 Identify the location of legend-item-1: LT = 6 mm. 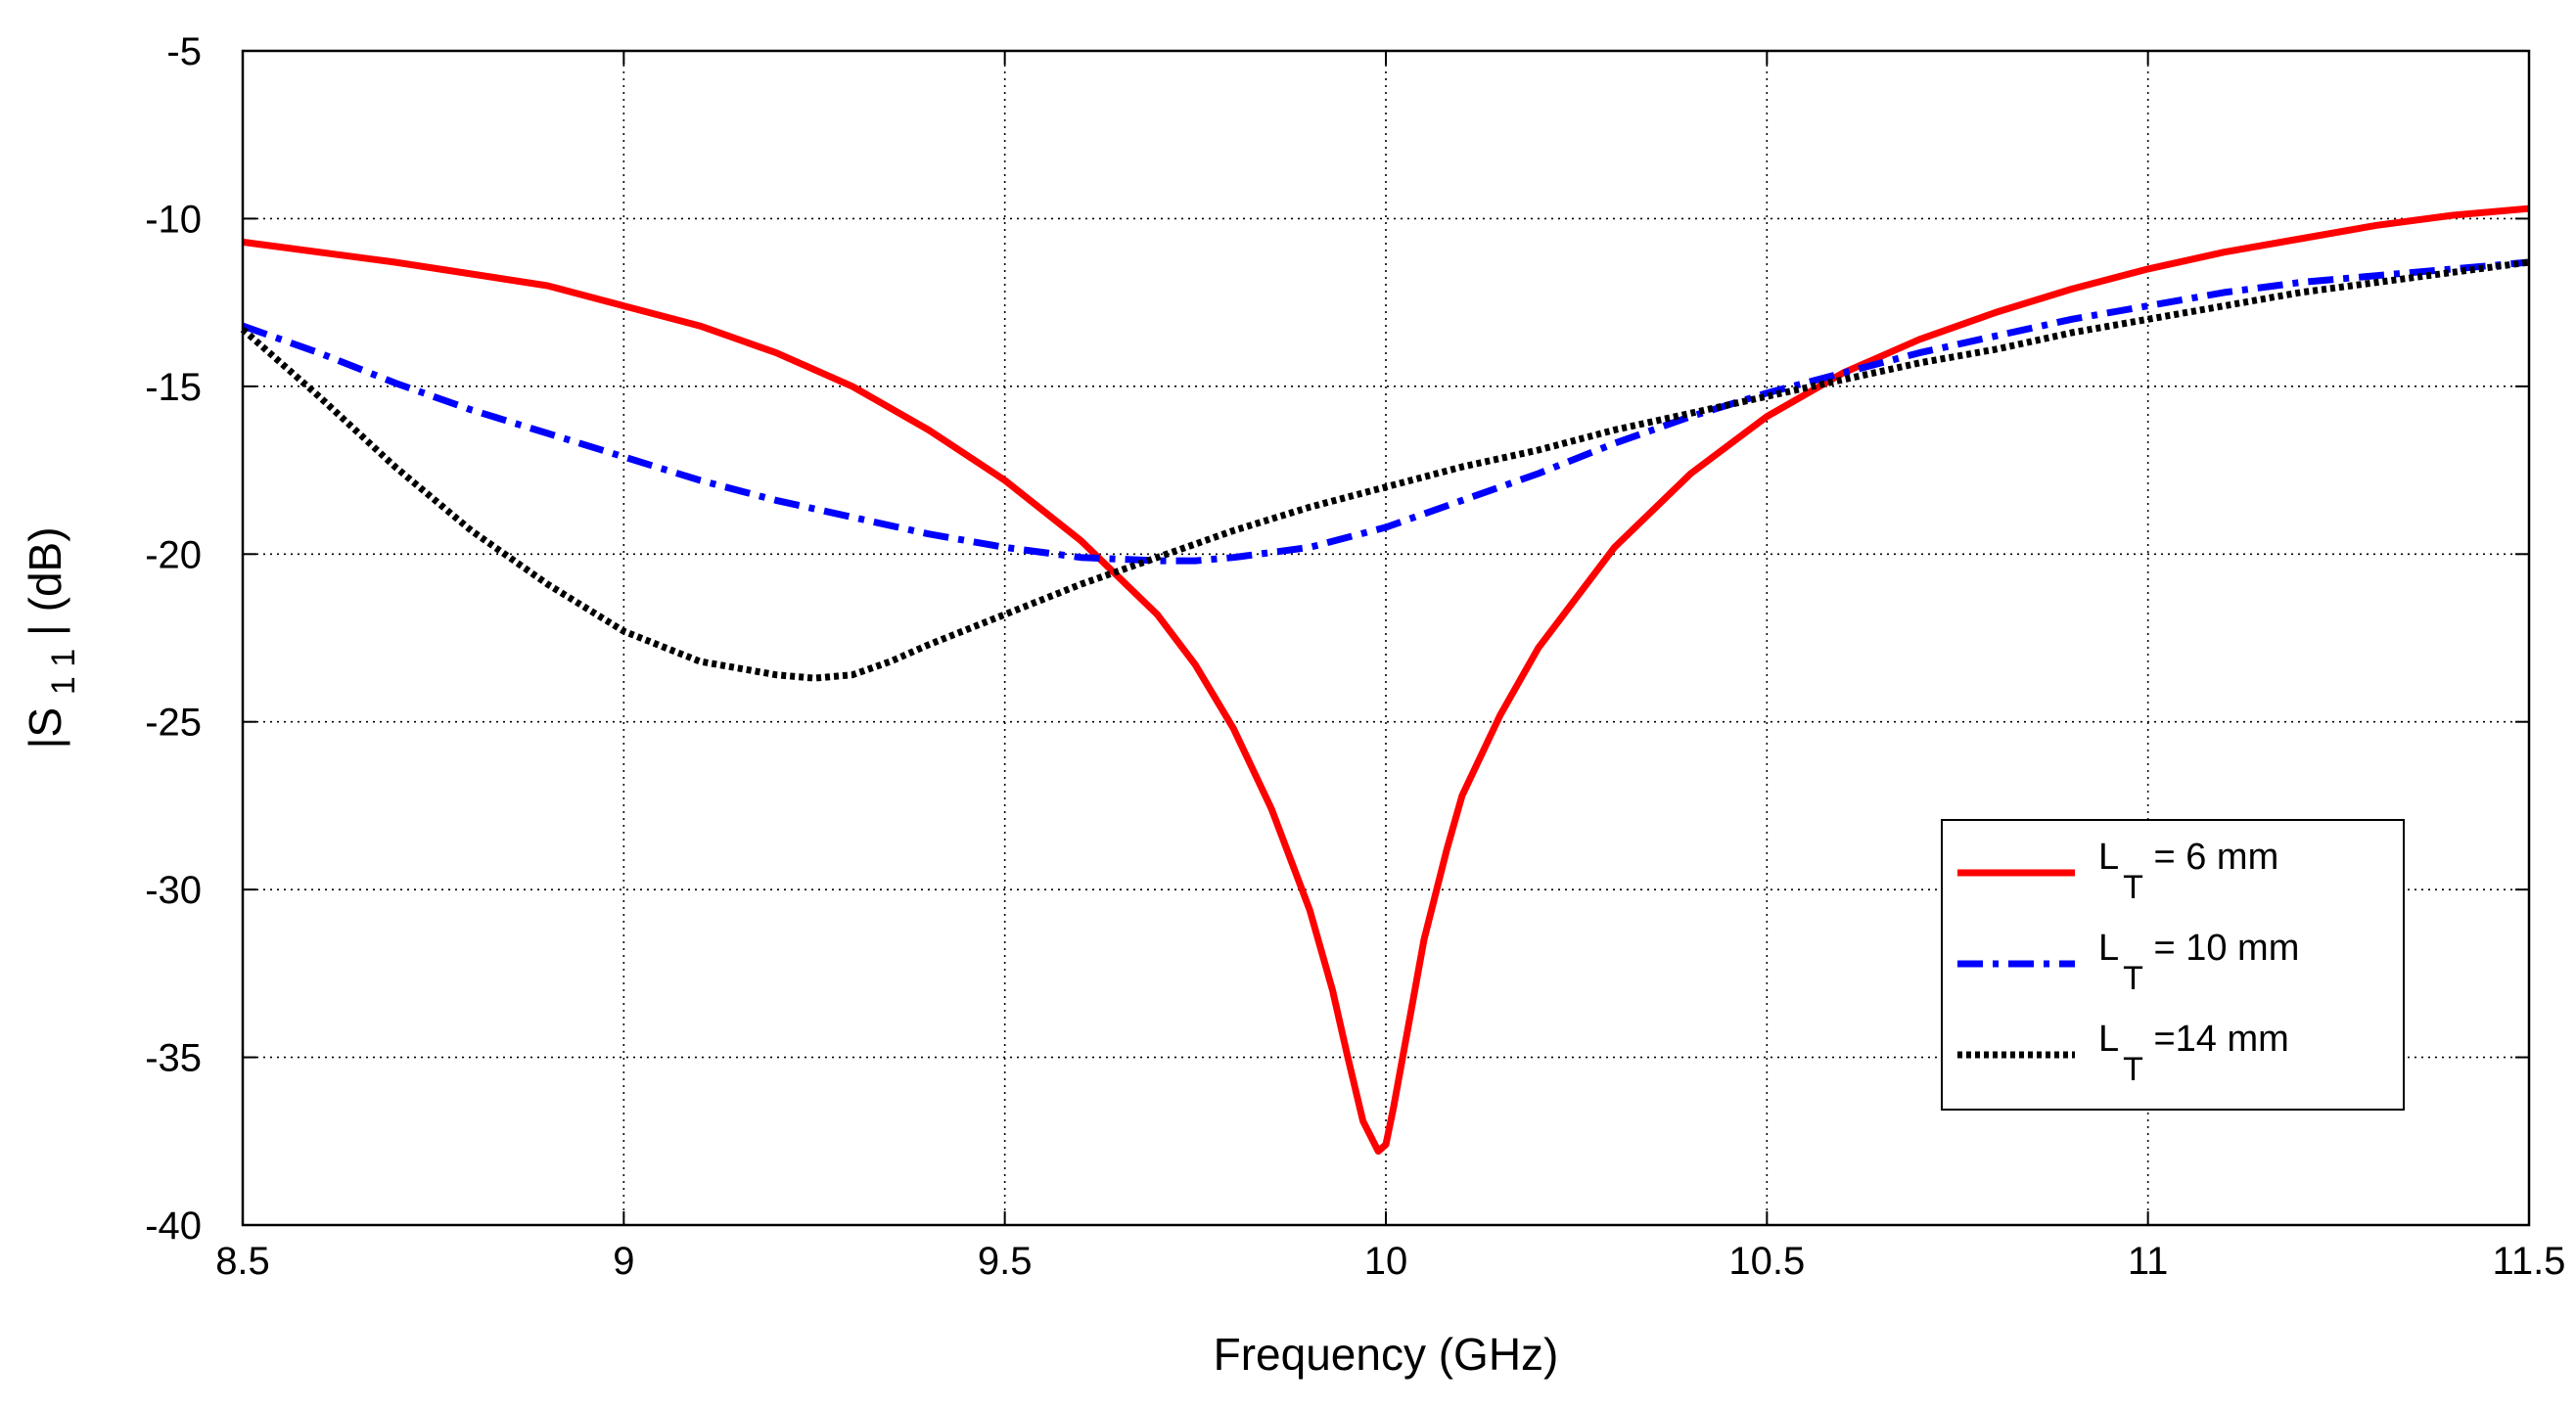
(2117, 871).